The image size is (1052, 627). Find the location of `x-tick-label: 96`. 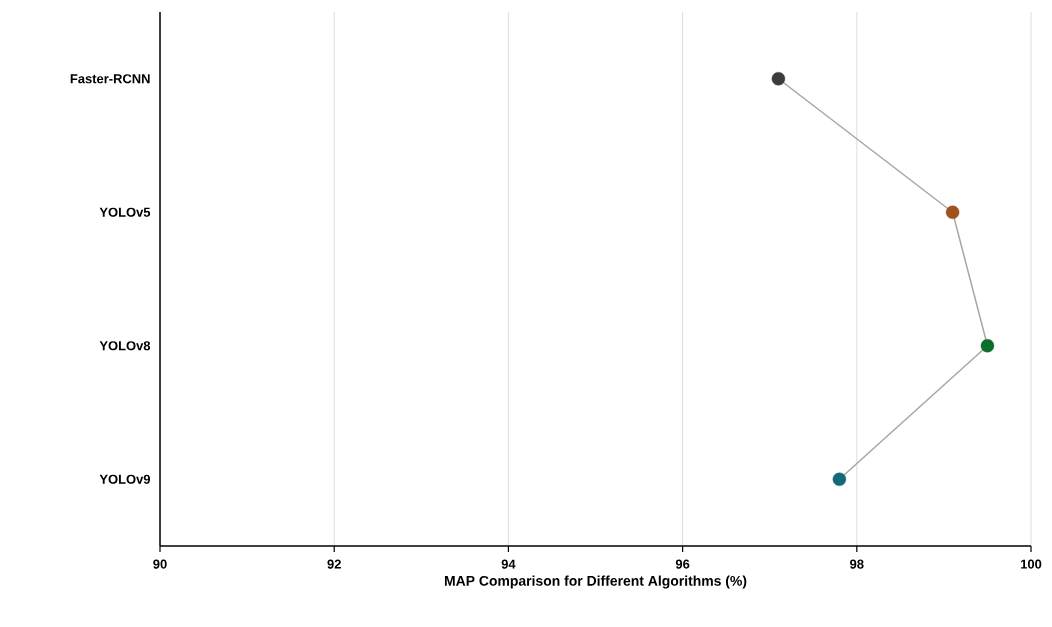

x-tick-label: 96 is located at coordinates (682, 564).